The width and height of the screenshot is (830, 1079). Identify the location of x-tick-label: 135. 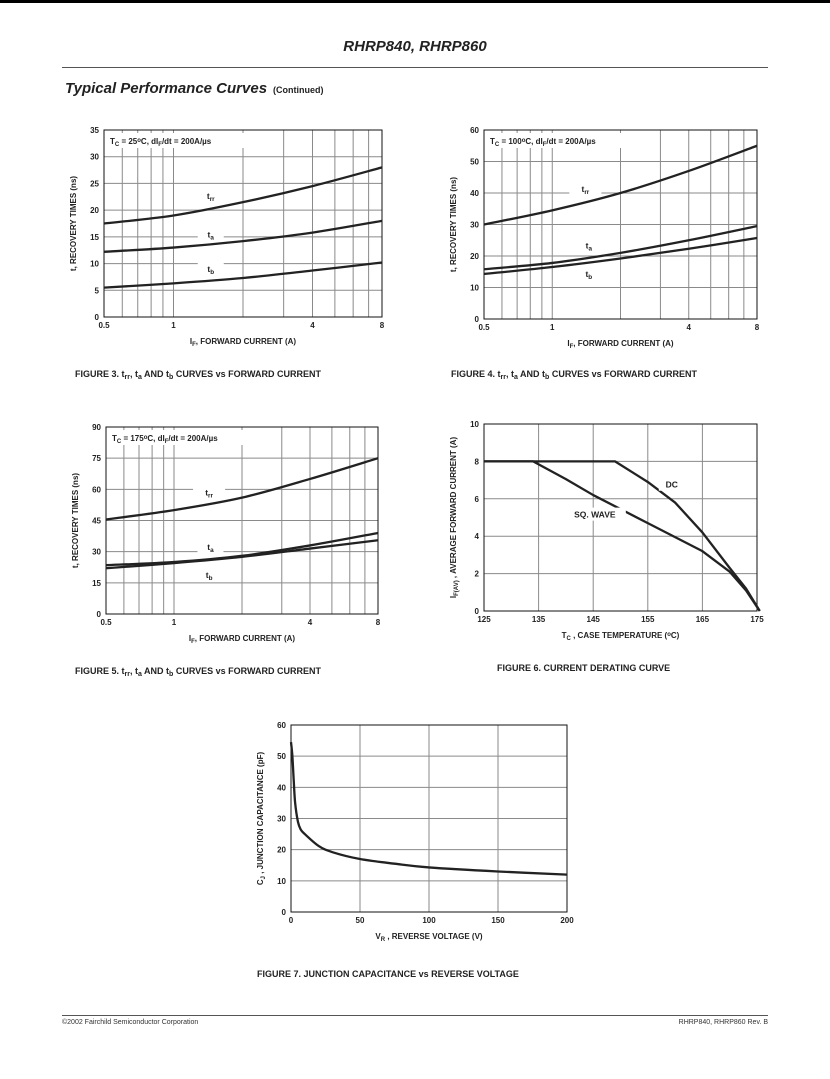
(539, 619).